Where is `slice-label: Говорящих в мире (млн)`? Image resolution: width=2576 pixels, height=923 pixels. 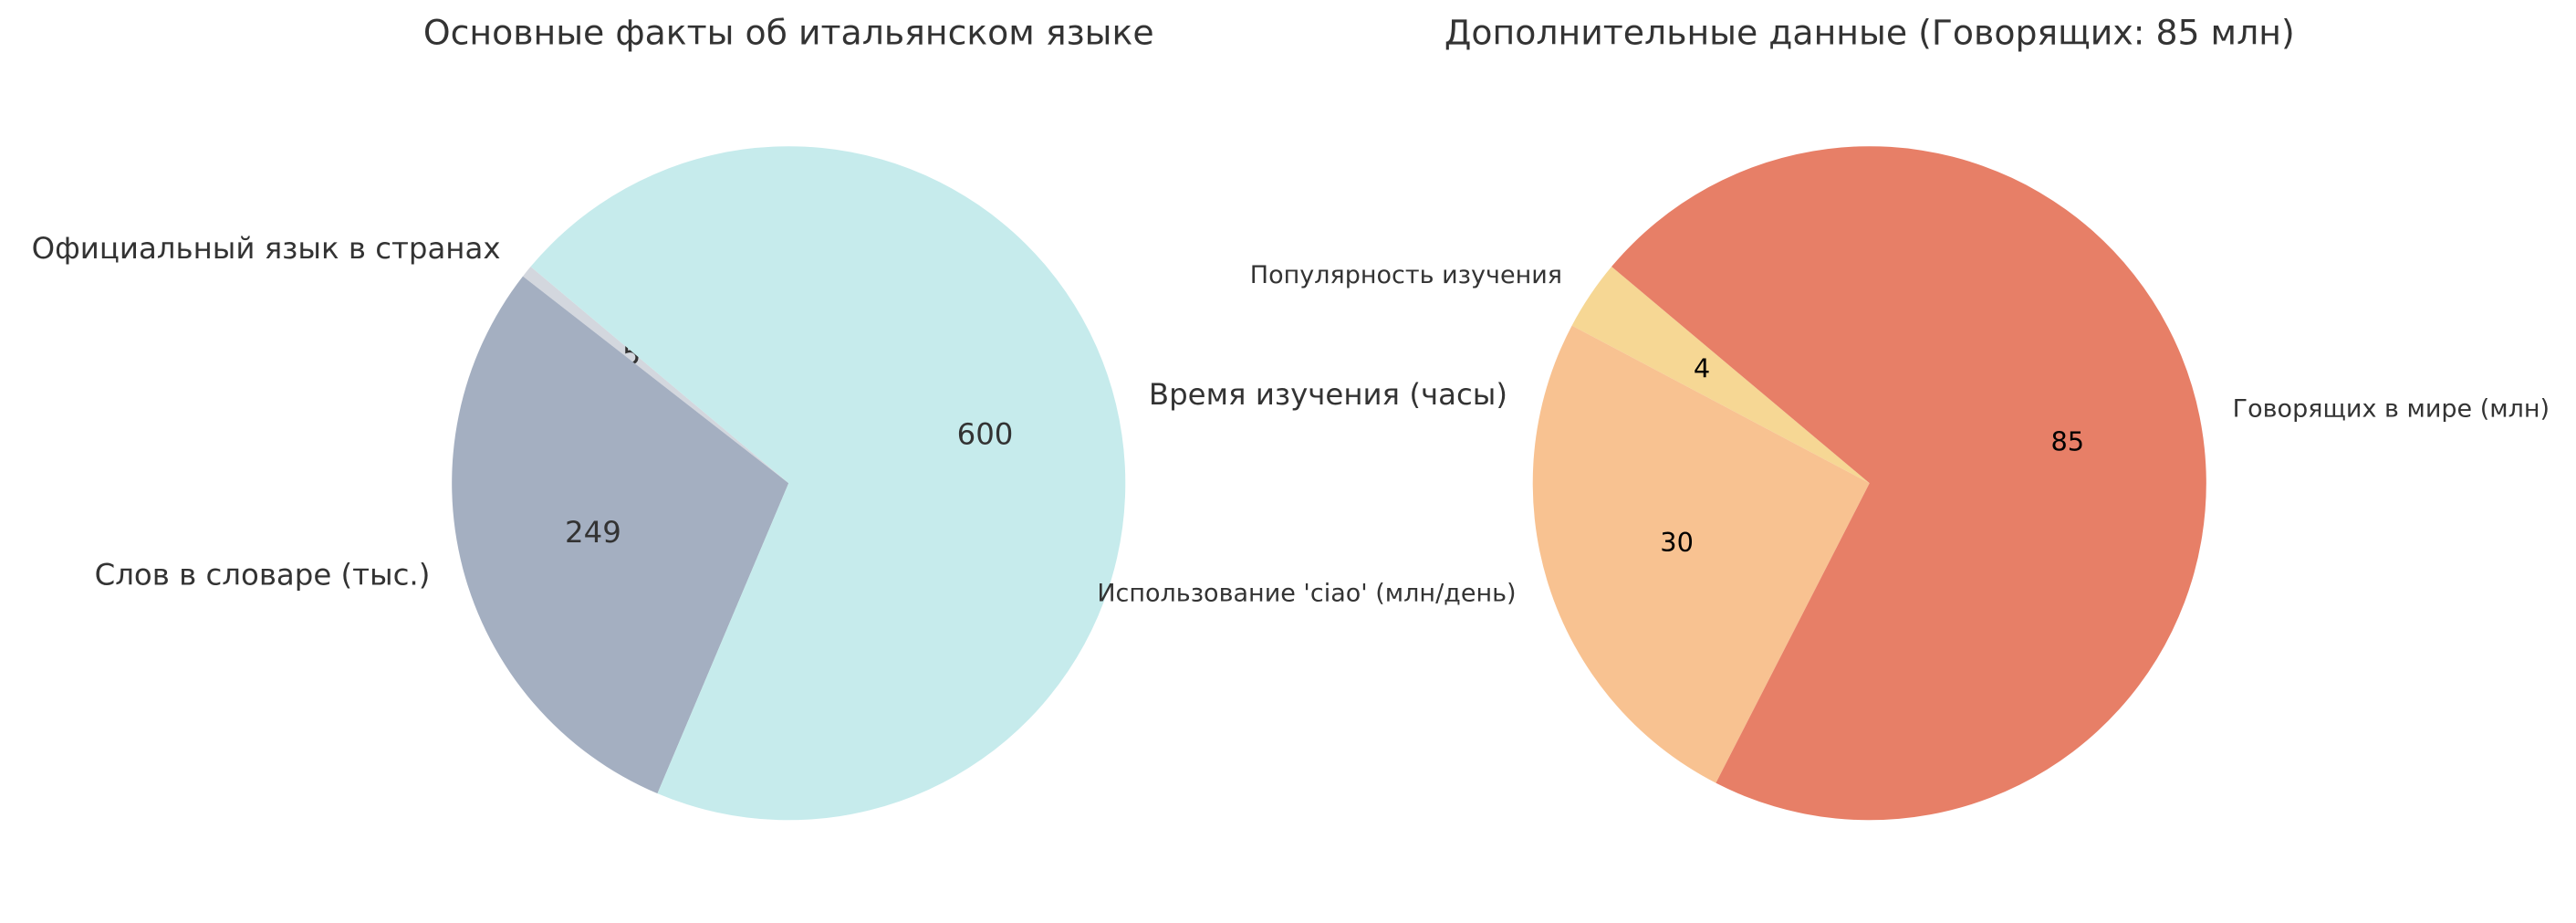
slice-label: Говорящих в мире (млн) is located at coordinates (2391, 408).